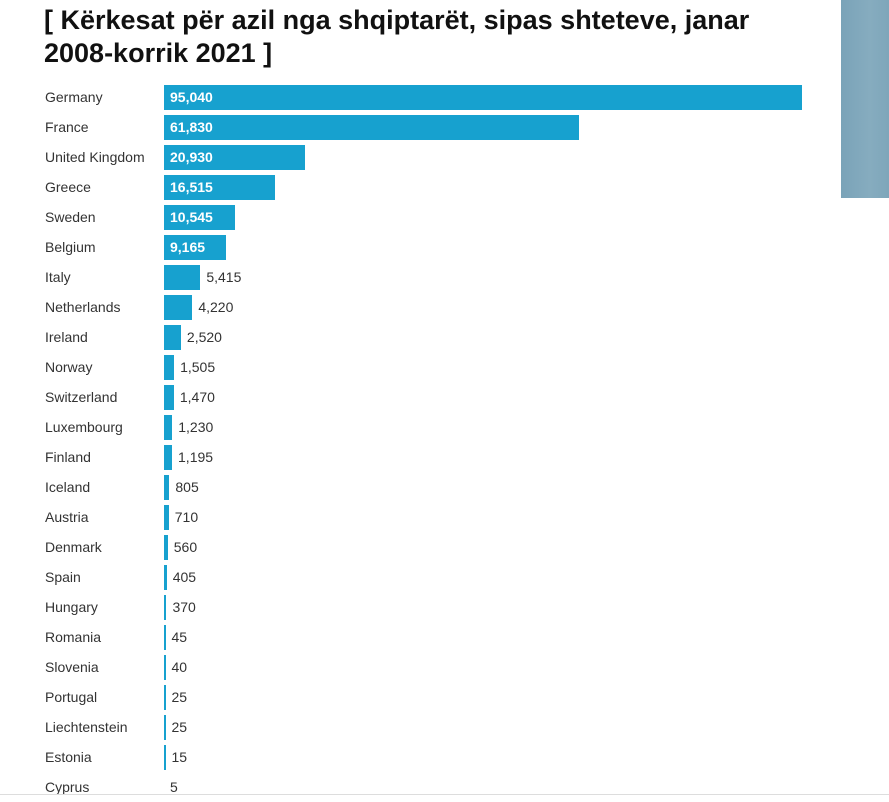 The height and width of the screenshot is (802, 889). What do you see at coordinates (67, 787) in the screenshot?
I see `category-label: Cyprus` at bounding box center [67, 787].